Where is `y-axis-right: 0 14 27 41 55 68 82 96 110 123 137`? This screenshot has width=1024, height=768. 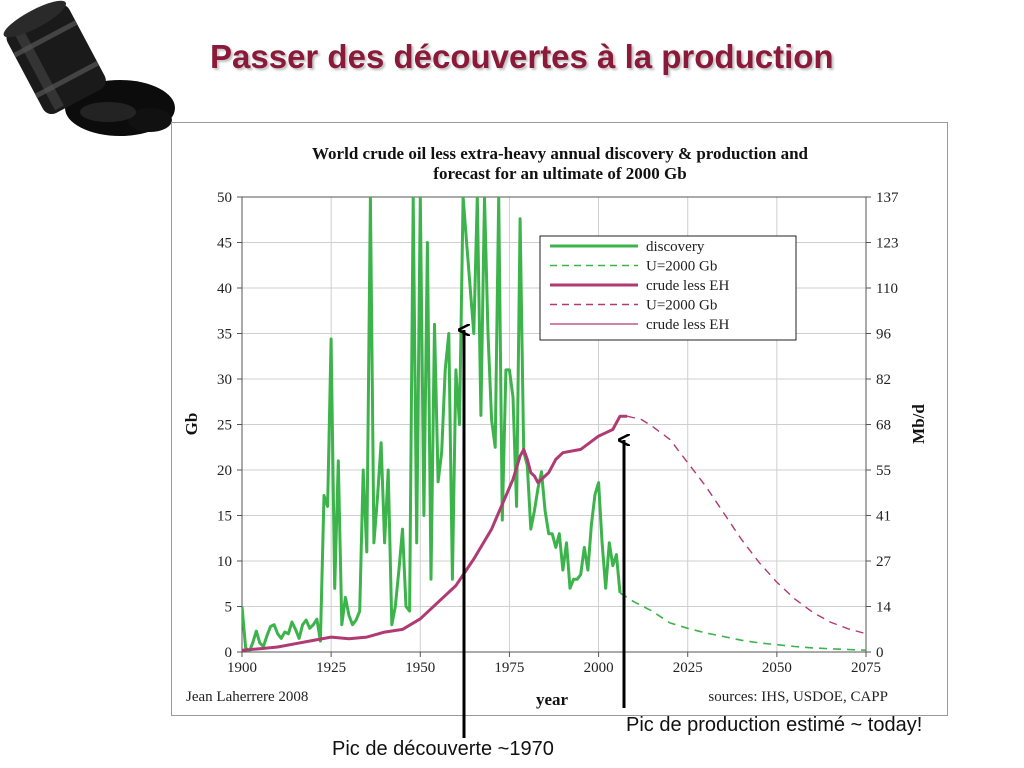 y-axis-right: 0 14 27 41 55 68 82 96 110 123 137 is located at coordinates (882, 425).